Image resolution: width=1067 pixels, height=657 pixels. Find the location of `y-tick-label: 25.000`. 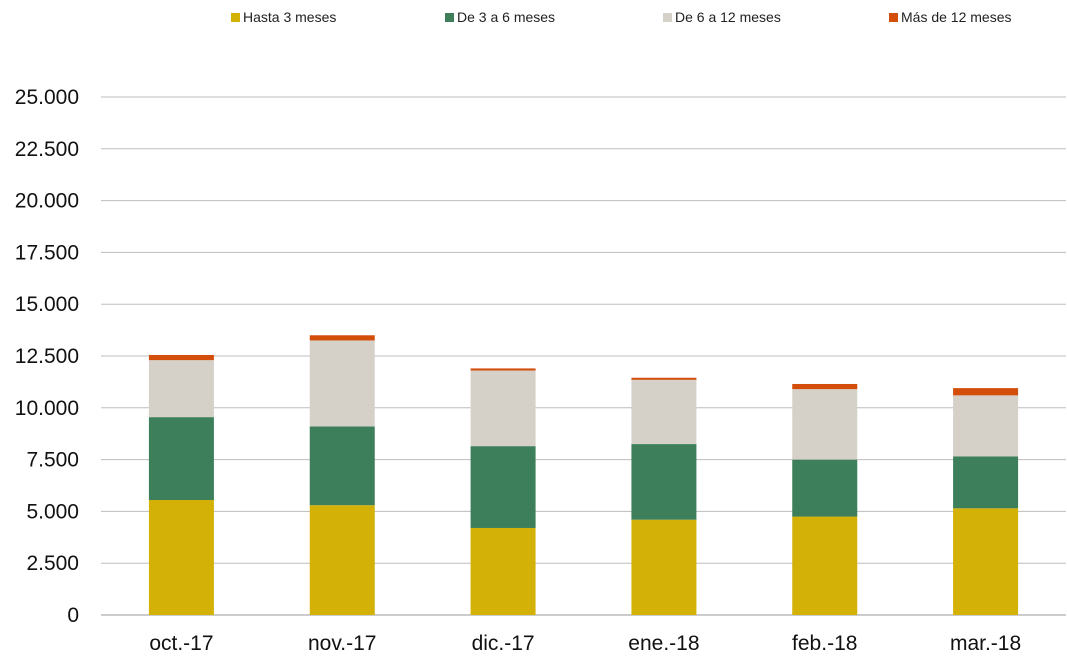

y-tick-label: 25.000 is located at coordinates (47, 97).